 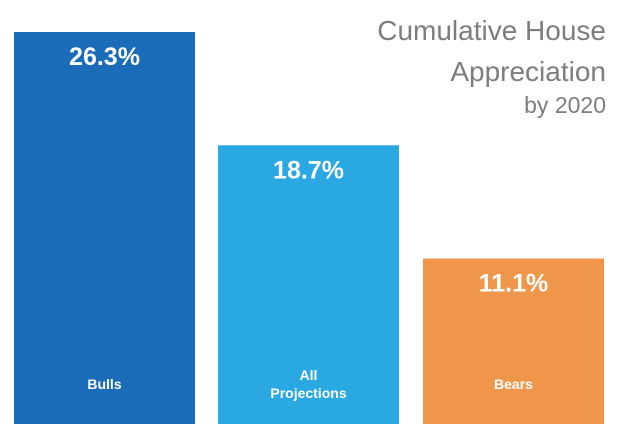 I want to click on bar-bears, so click(x=513, y=341).